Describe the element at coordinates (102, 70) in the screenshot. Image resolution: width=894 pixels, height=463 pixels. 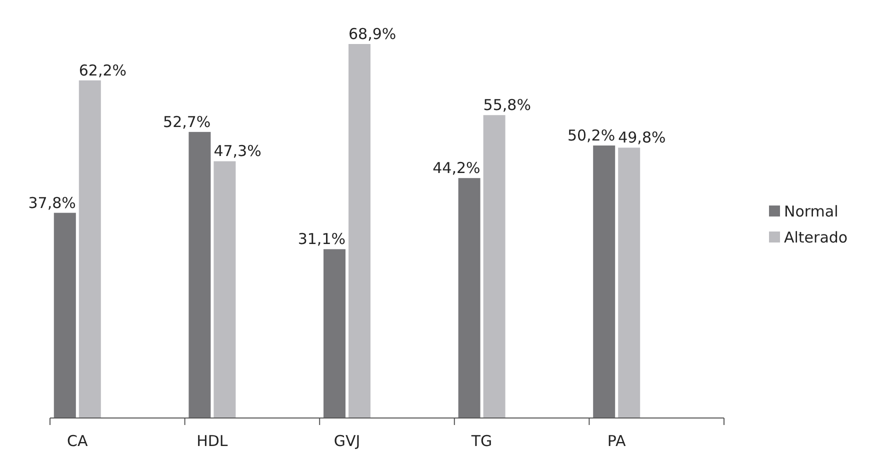
I see `data-label: 62,2%` at that location.